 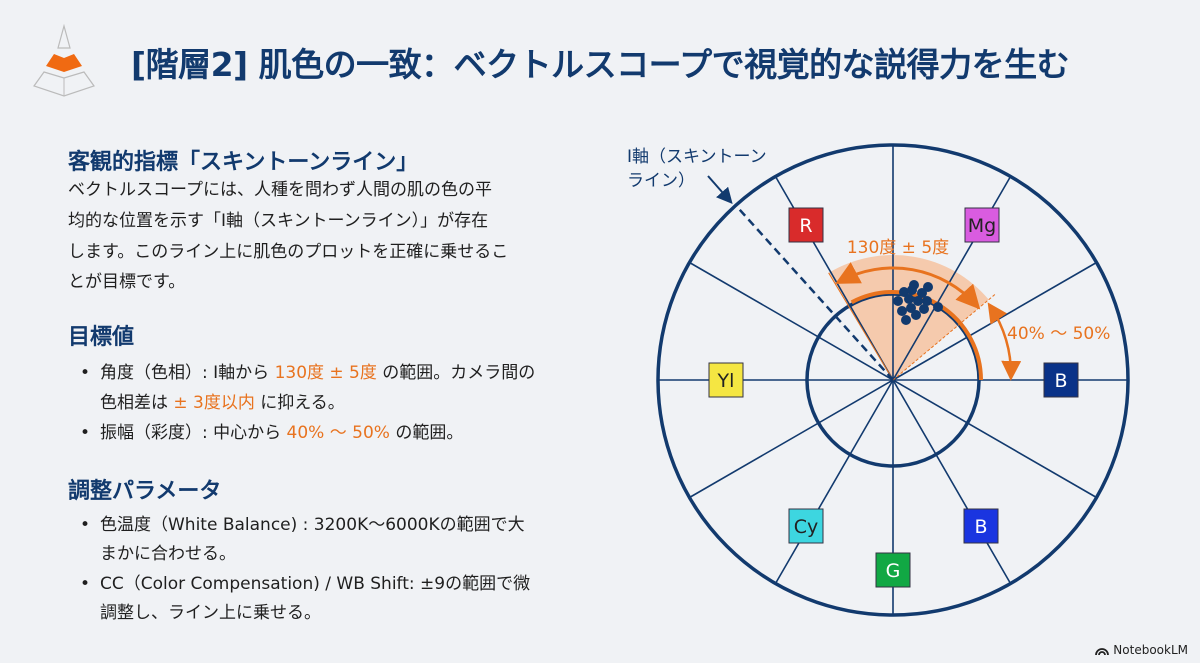 I want to click on target-label: Cy, so click(x=806, y=527).